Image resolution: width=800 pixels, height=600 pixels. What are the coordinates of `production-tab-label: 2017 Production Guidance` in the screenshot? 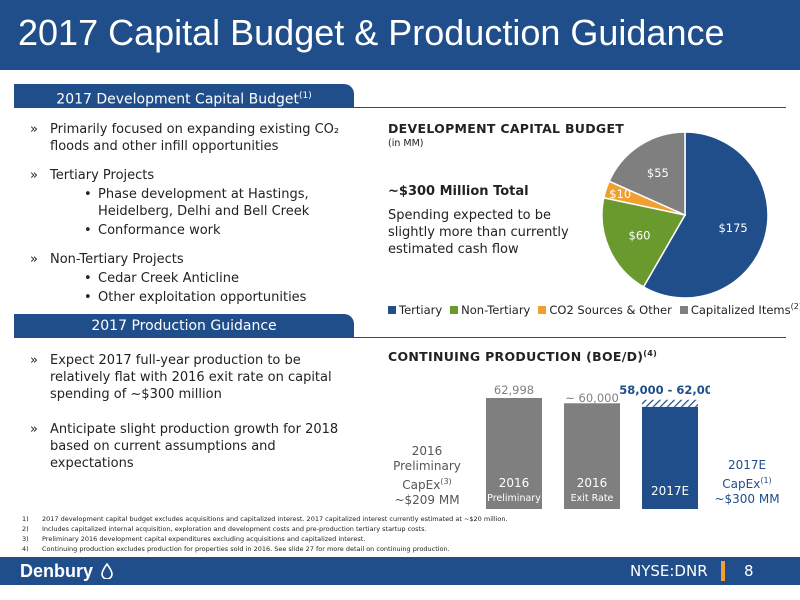 It's located at (184, 326).